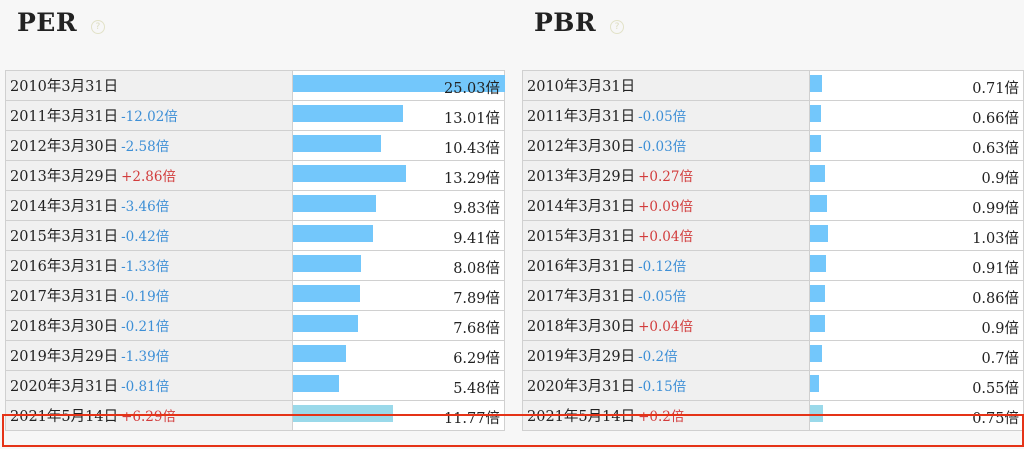 This screenshot has width=1024, height=449. I want to click on pbr-date-label: 2015年3月31日, so click(581, 237).